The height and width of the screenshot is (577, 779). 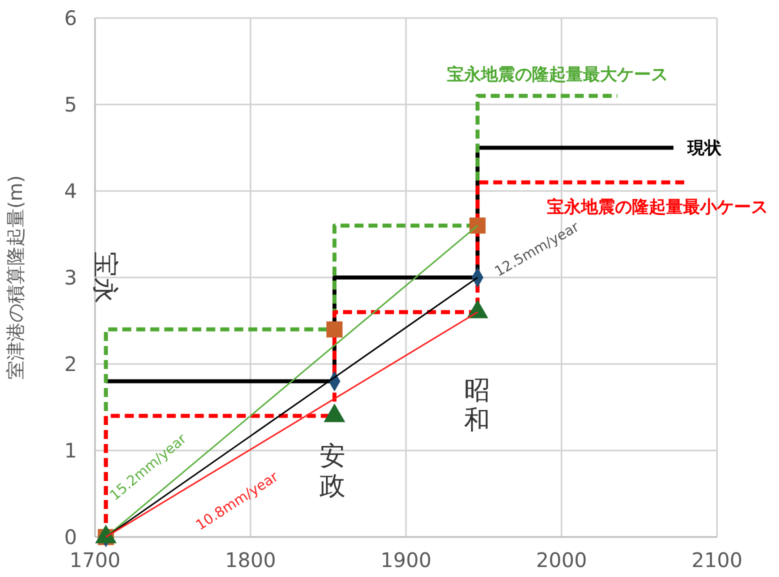 I want to click on y-tick-label: 4, so click(x=70, y=191).